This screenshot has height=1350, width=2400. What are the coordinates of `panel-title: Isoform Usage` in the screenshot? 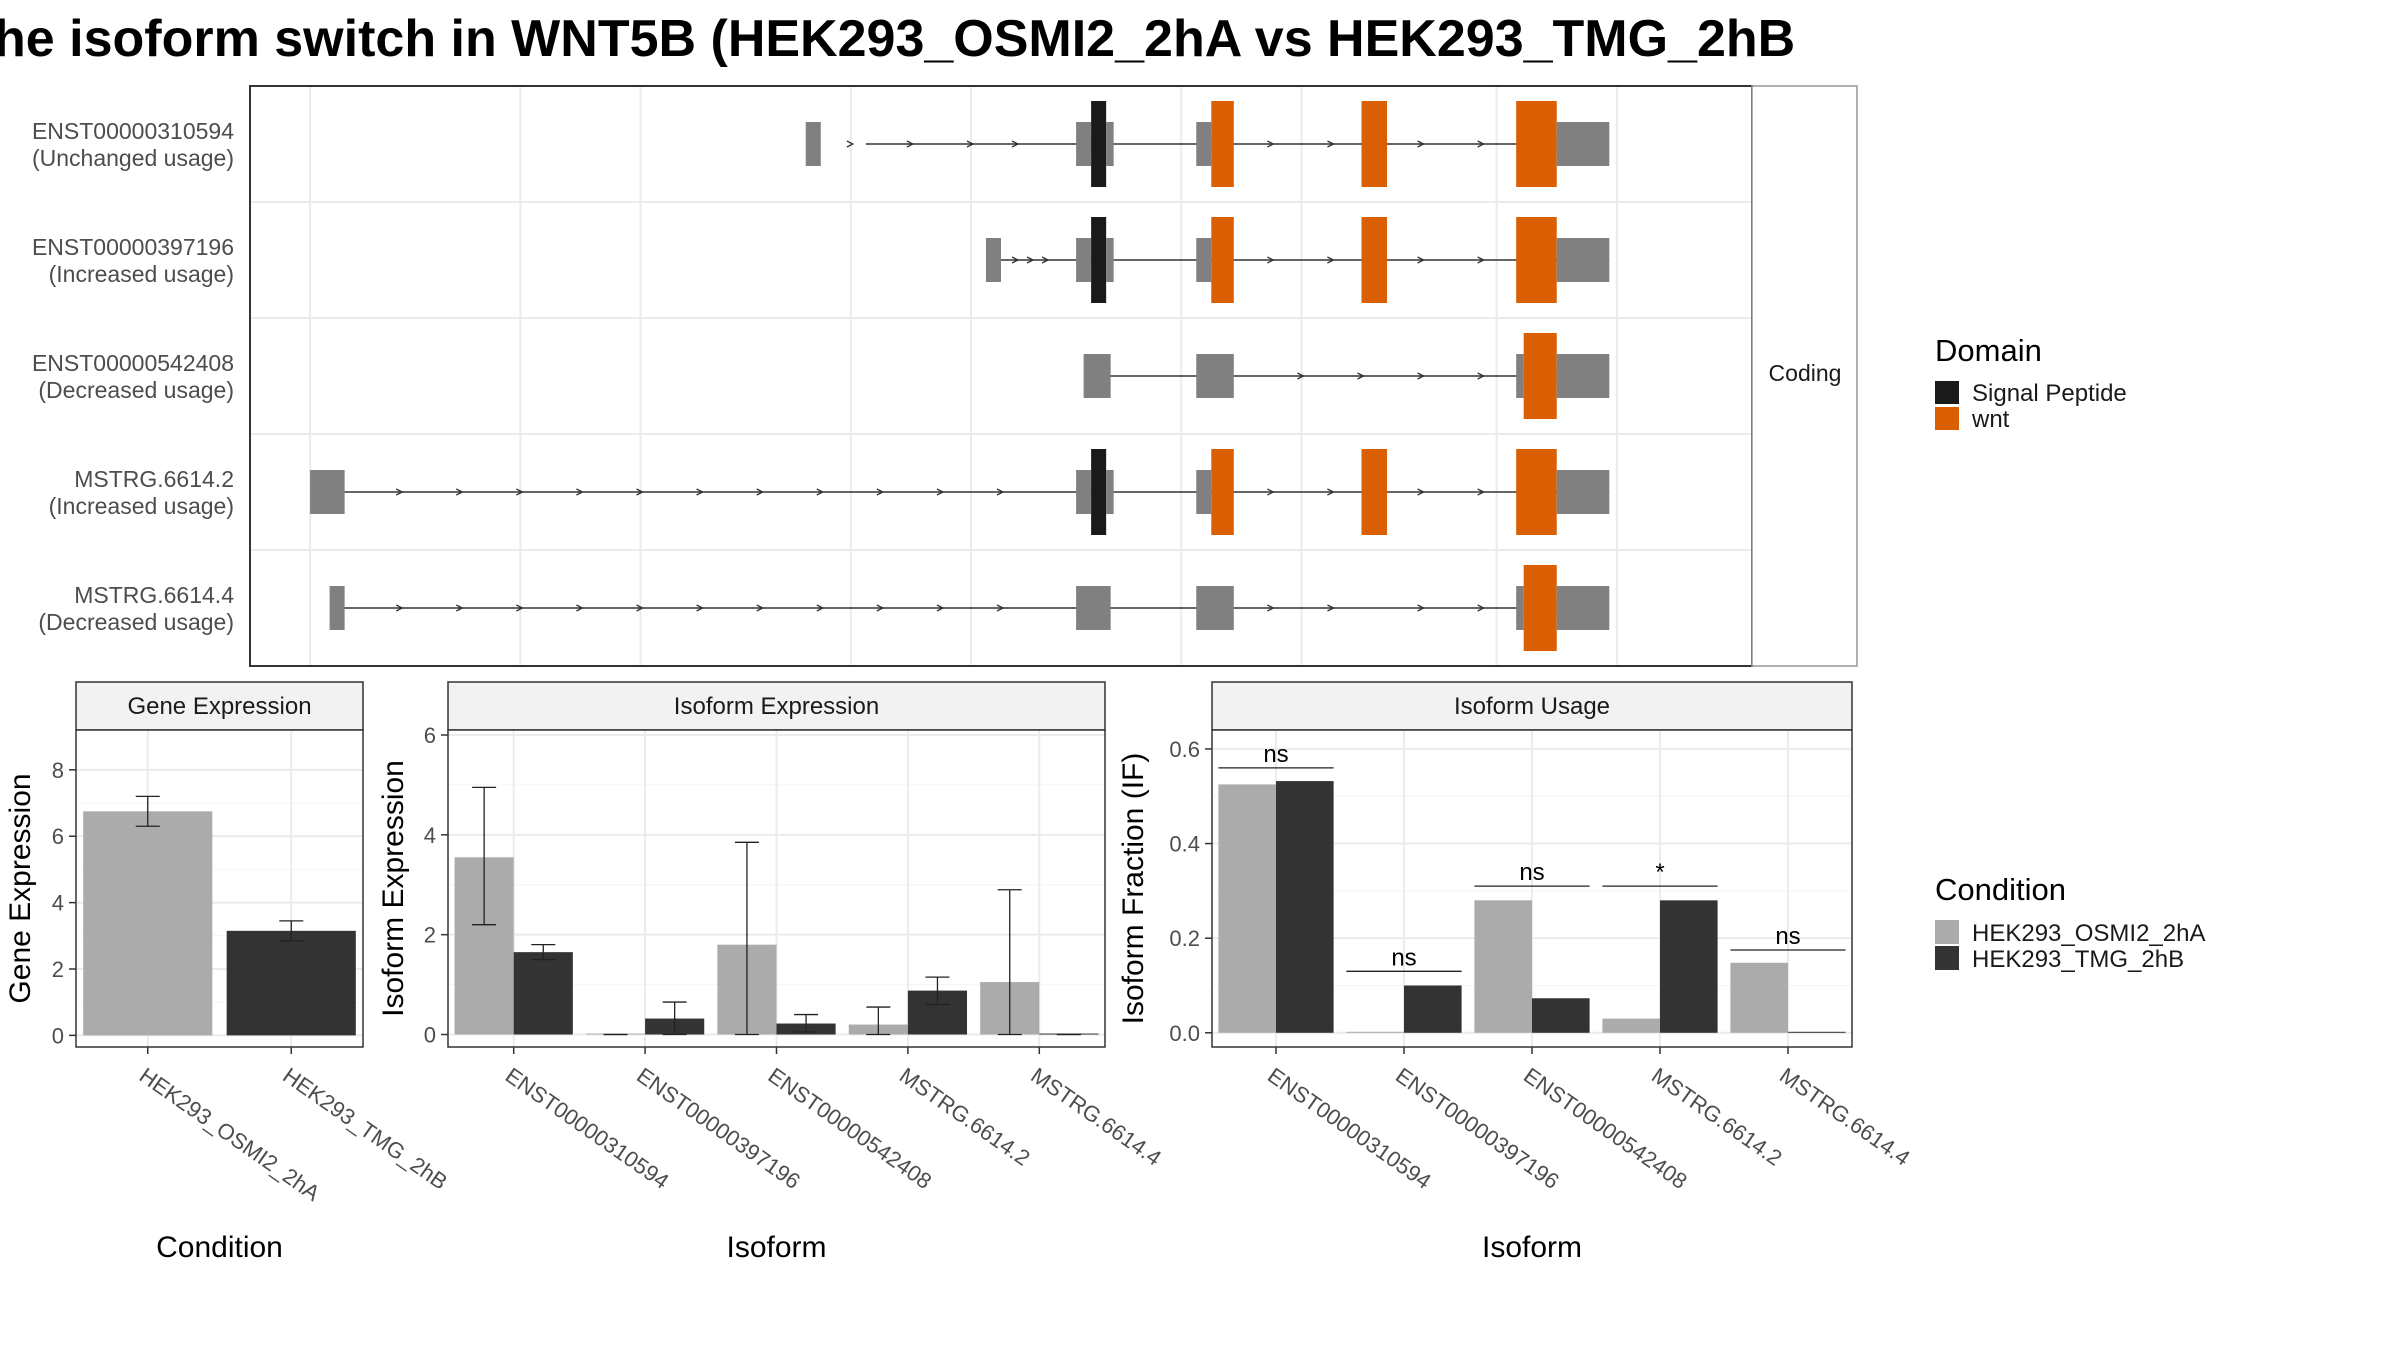 It's located at (1532, 706).